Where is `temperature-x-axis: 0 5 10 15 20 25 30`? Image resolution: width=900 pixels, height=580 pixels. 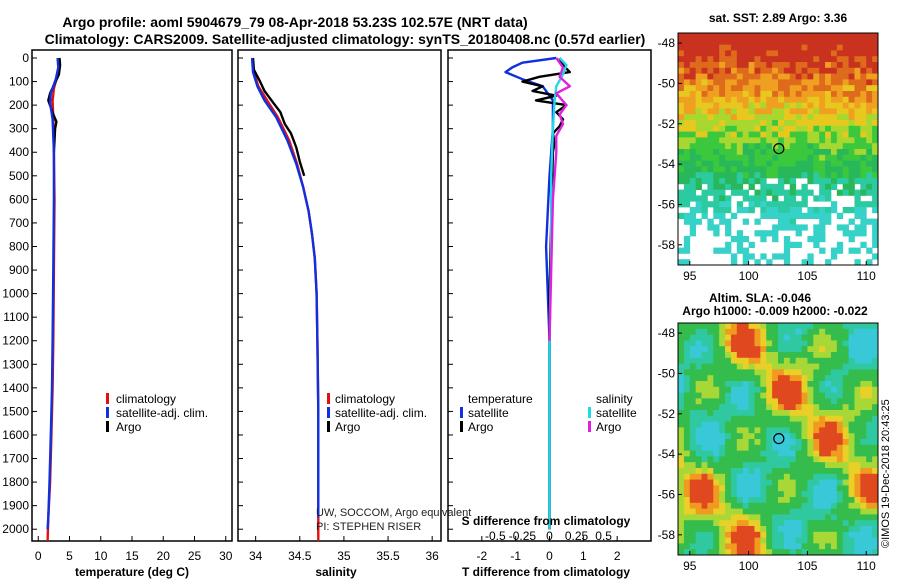 temperature-x-axis: 0 5 10 15 20 25 30 is located at coordinates (134, 549).